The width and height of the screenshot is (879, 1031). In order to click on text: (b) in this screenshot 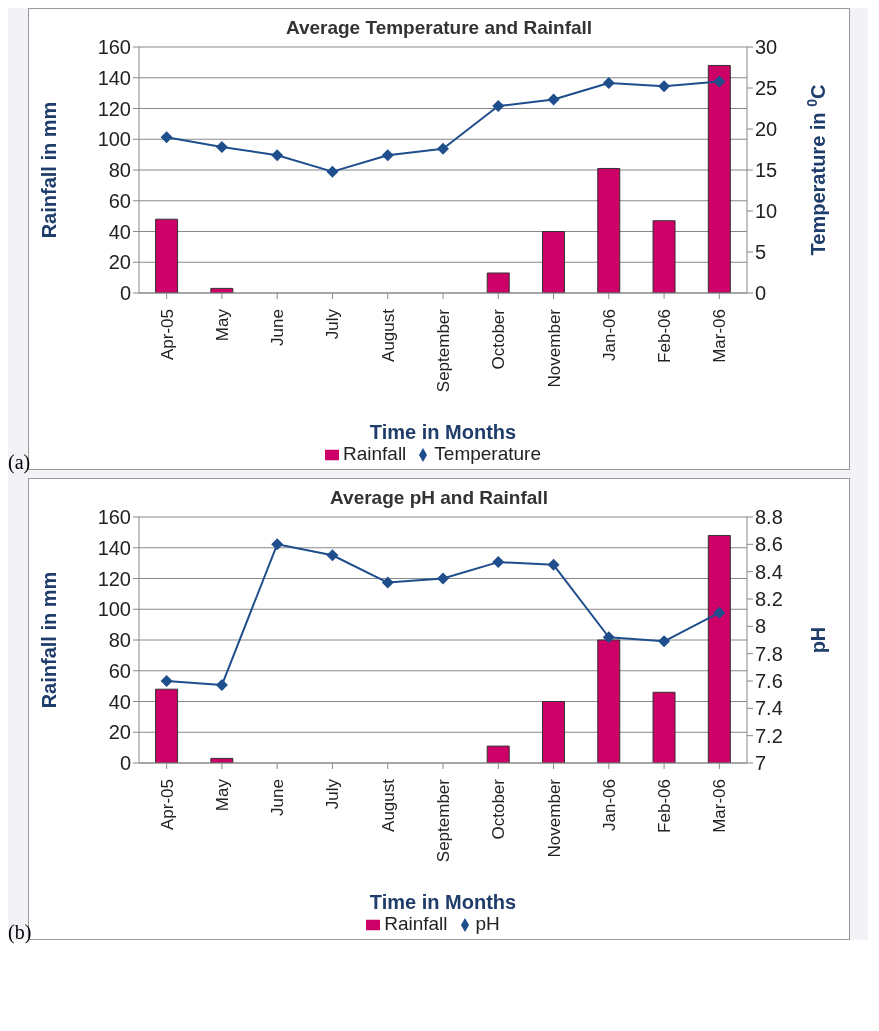, I will do `click(20, 932)`.